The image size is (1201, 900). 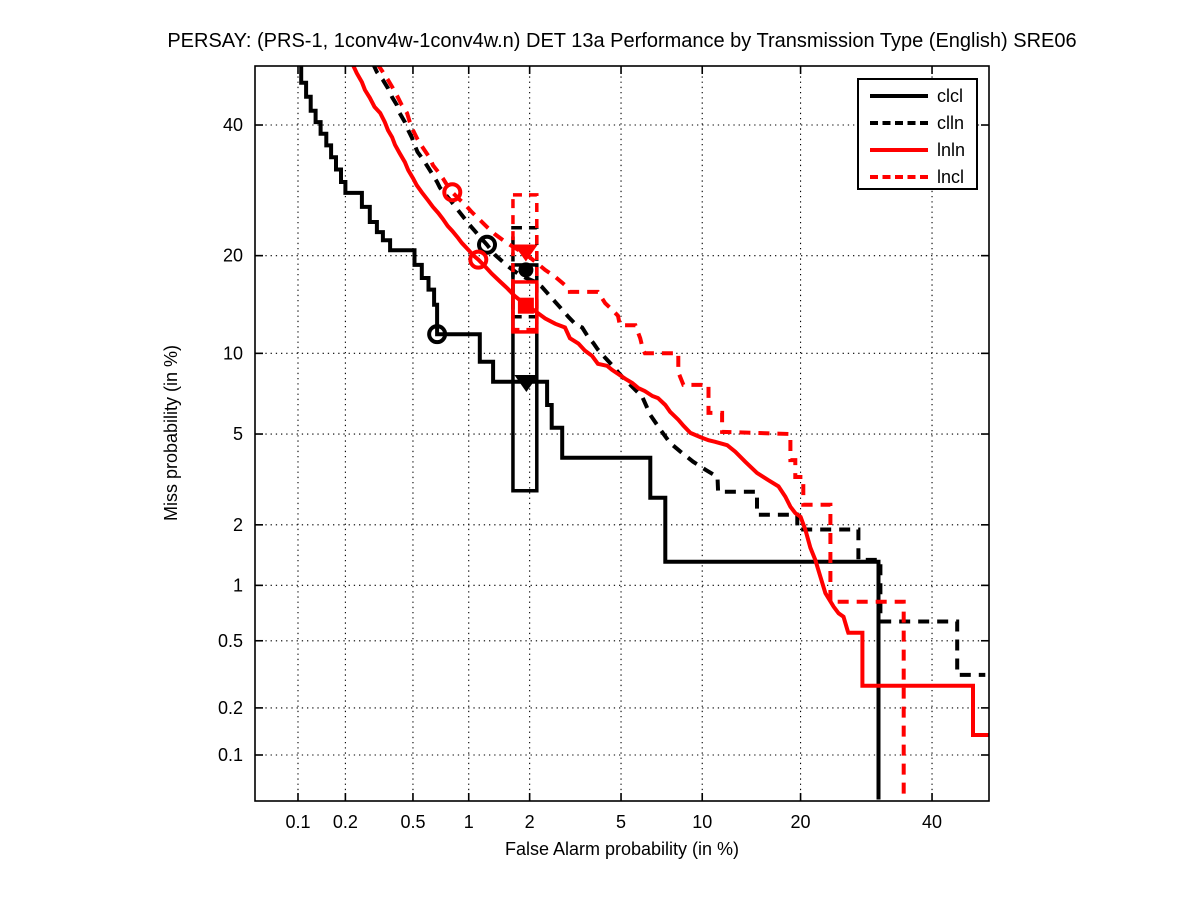 What do you see at coordinates (525, 253) in the screenshot?
I see `act-dcf-marker-lncl` at bounding box center [525, 253].